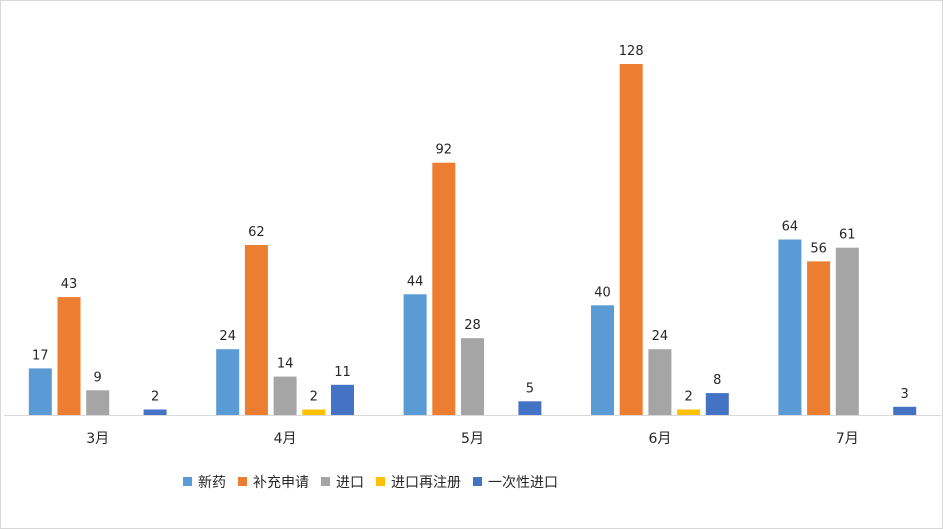 The image size is (943, 530). What do you see at coordinates (426, 483) in the screenshot?
I see `legend-label: 进口再注册` at bounding box center [426, 483].